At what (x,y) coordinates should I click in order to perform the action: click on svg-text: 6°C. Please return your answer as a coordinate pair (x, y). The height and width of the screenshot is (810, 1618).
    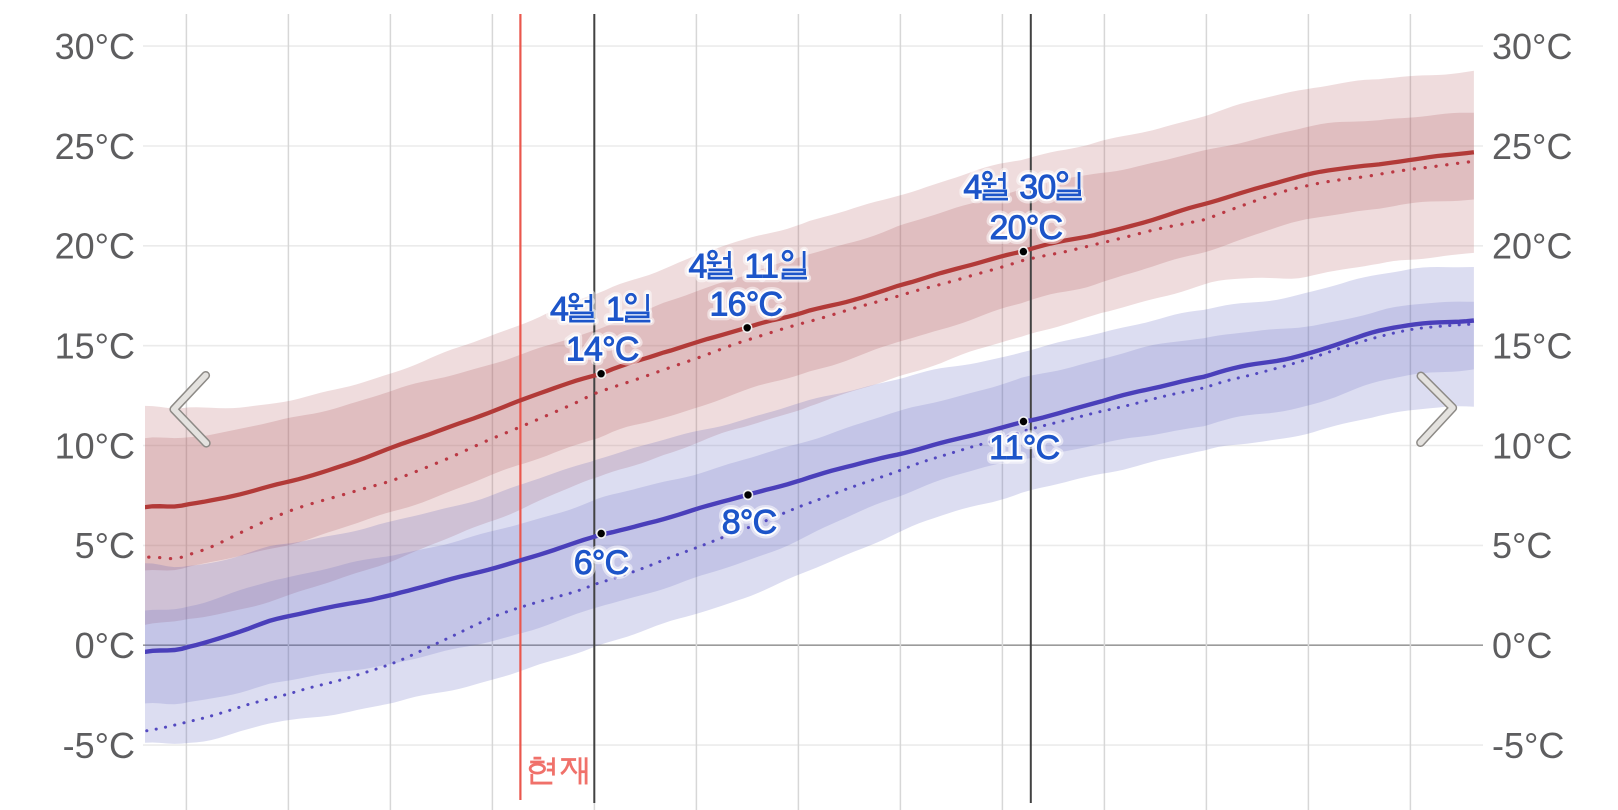
    Looking at the image, I should click on (601, 563).